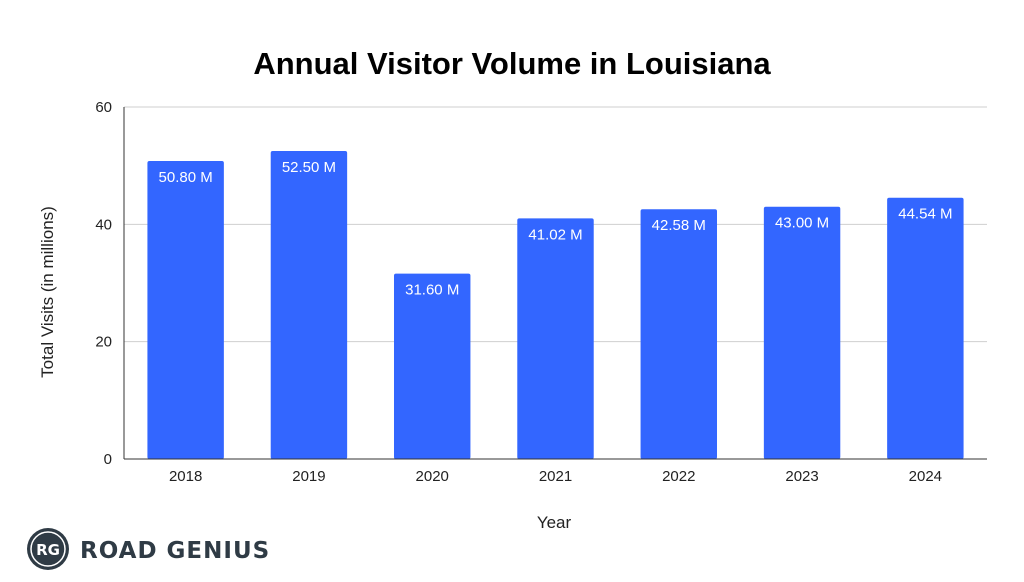  I want to click on y-axis-ticks: 0 20 40 60, so click(103, 283).